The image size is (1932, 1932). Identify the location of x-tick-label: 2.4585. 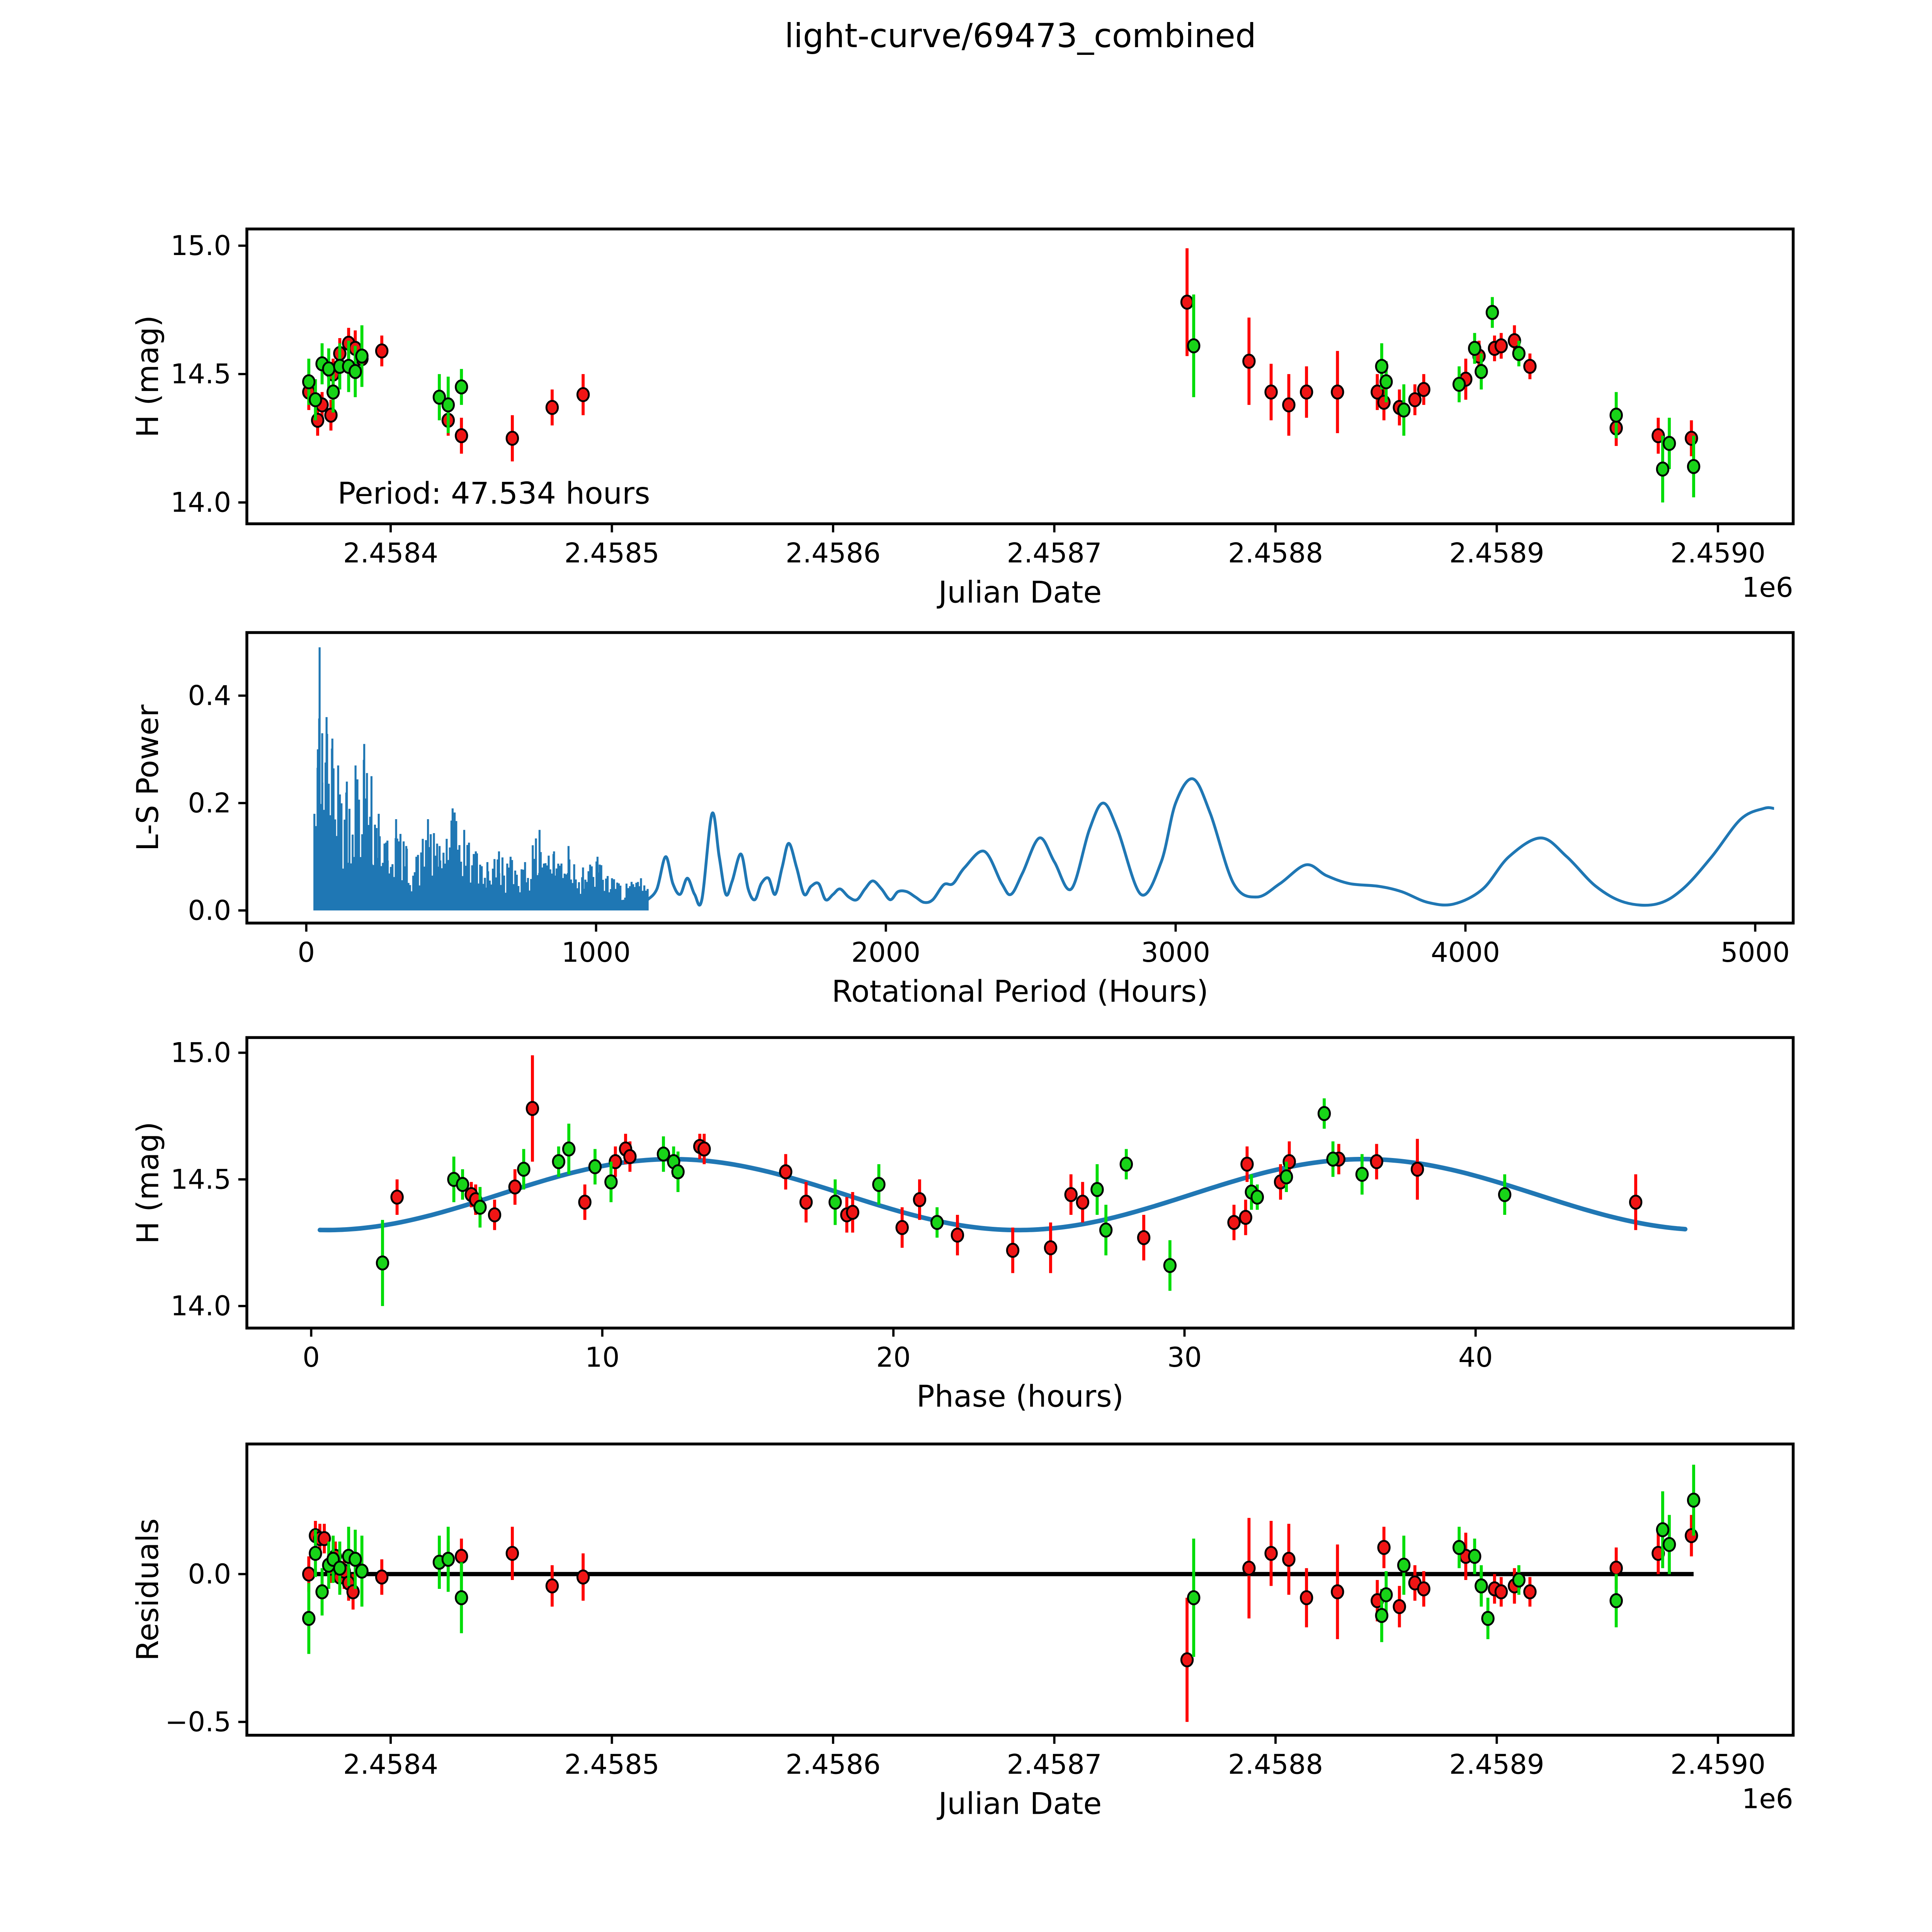
(611, 553).